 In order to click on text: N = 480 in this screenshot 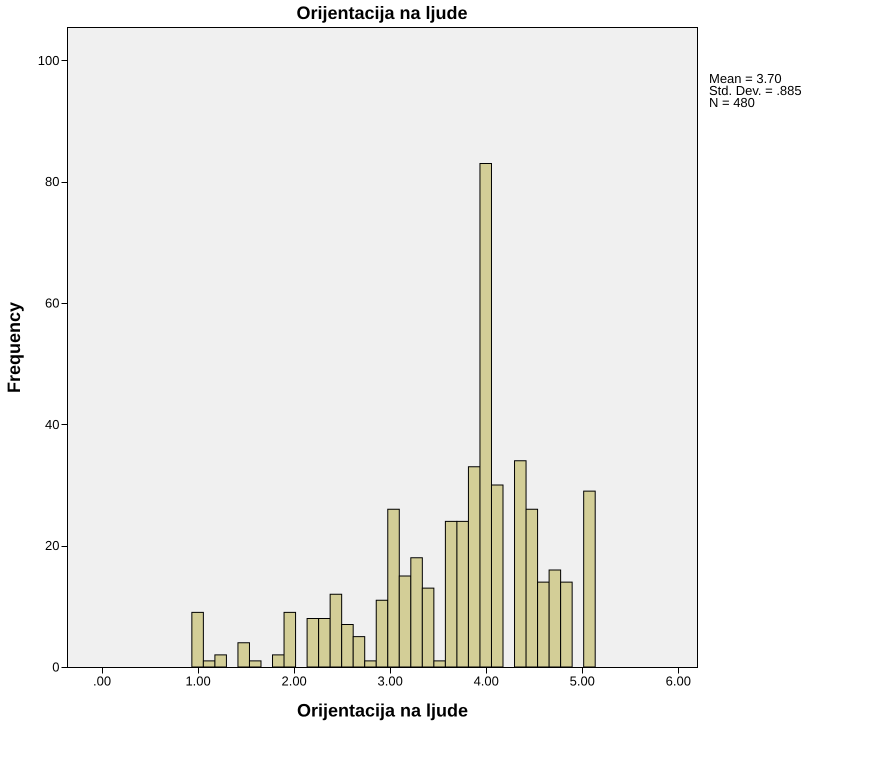, I will do `click(732, 102)`.